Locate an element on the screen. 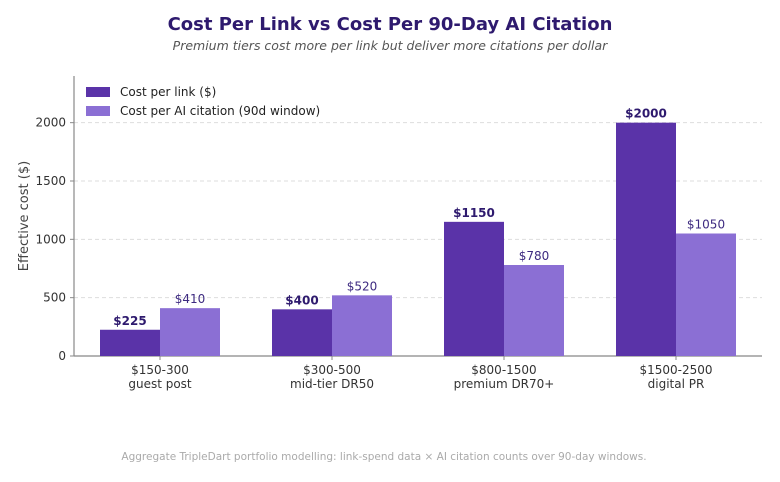  y-tick-label: 1500 is located at coordinates (50, 181).